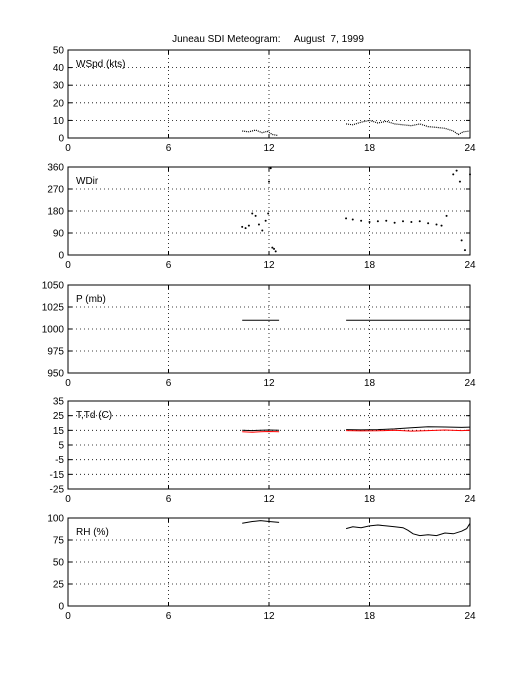 The height and width of the screenshot is (683, 520). I want to click on panel-0: 0 10 20 30 40 50 0 6 12 18 24 WSpd (kts), so click(264, 100).